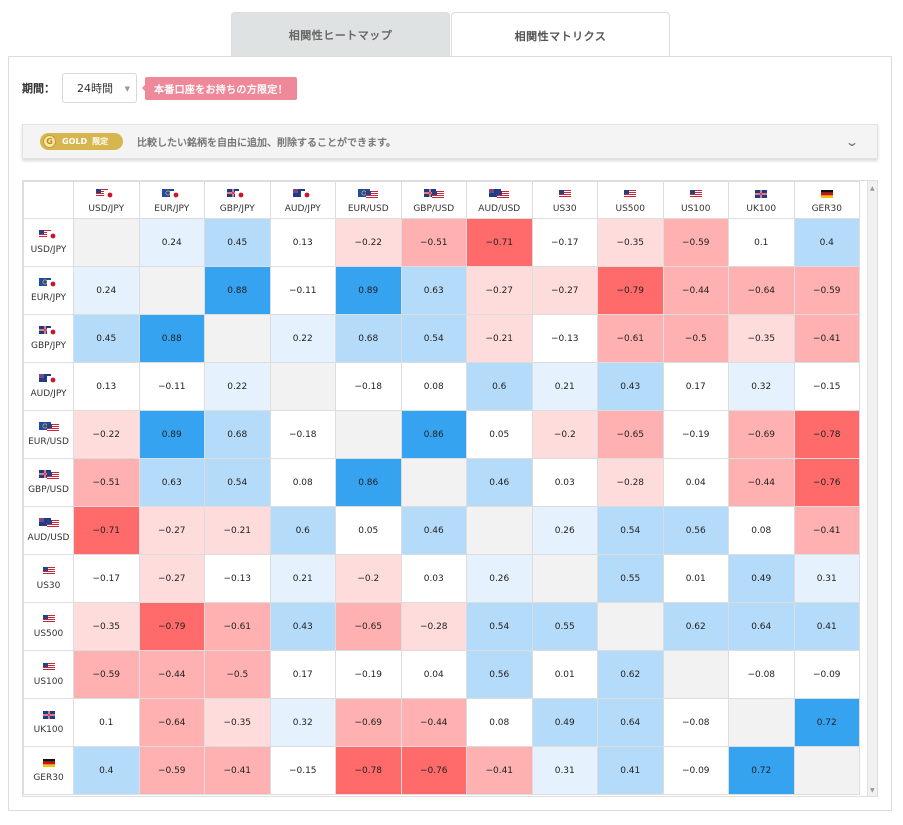 The image size is (903, 825). I want to click on matrix-cell: −0.79, so click(171, 626).